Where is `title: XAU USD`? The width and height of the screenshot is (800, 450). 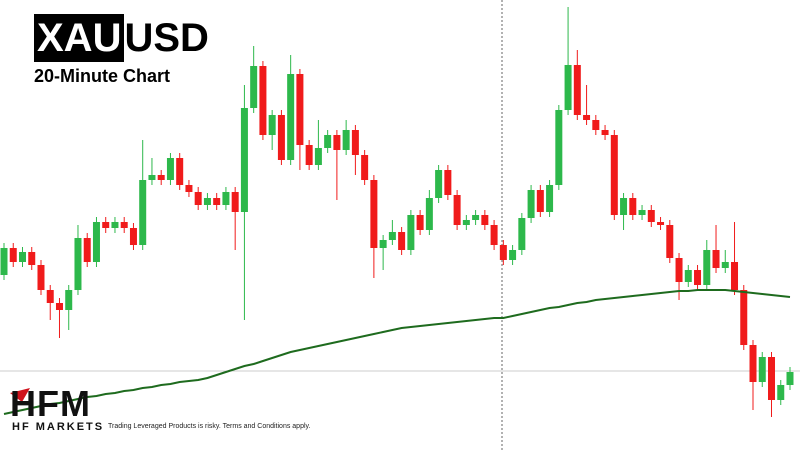 title: XAU USD is located at coordinates (121, 38).